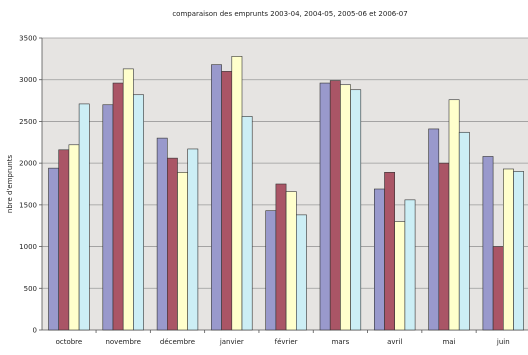 Image resolution: width=528 pixels, height=355 pixels. I want to click on y-tick-label: 2000, so click(28, 164).